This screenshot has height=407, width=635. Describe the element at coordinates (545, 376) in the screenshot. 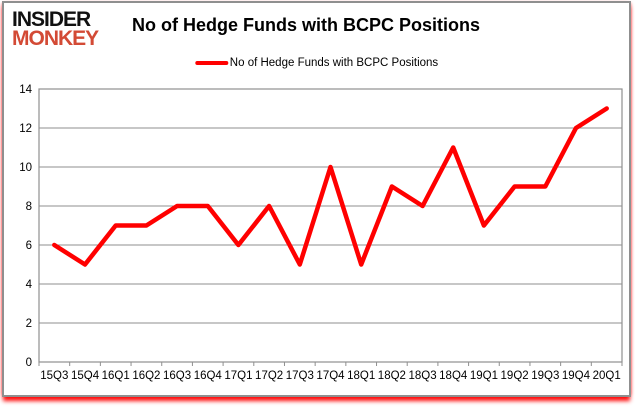

I see `x-tick-label: 19Q3` at that location.